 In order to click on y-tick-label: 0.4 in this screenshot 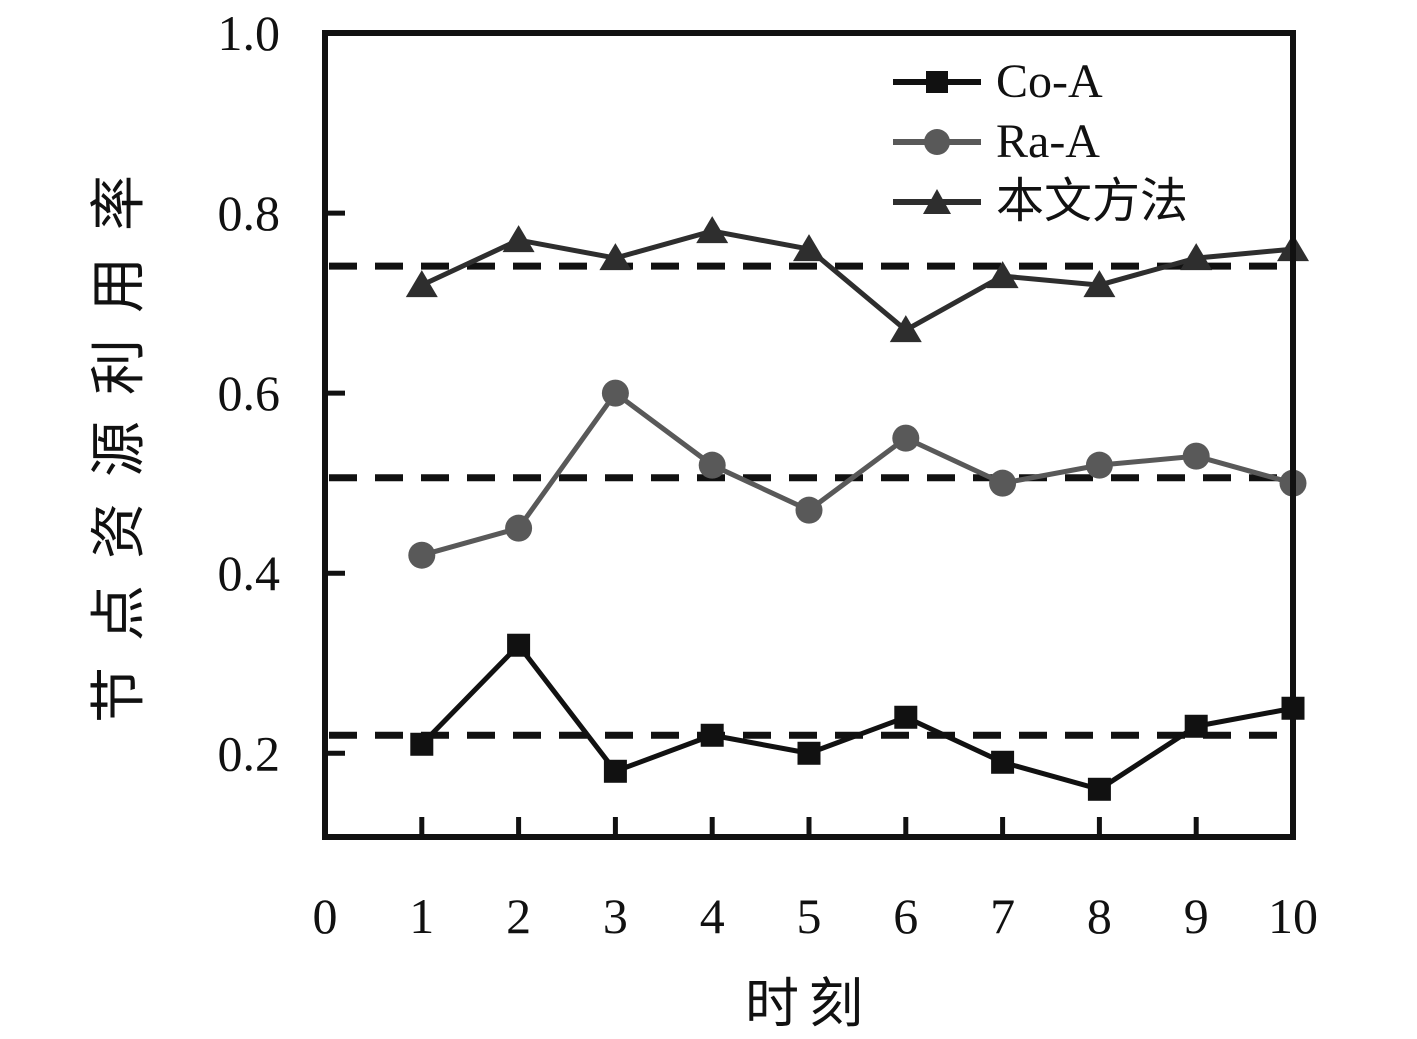, I will do `click(249, 573)`.